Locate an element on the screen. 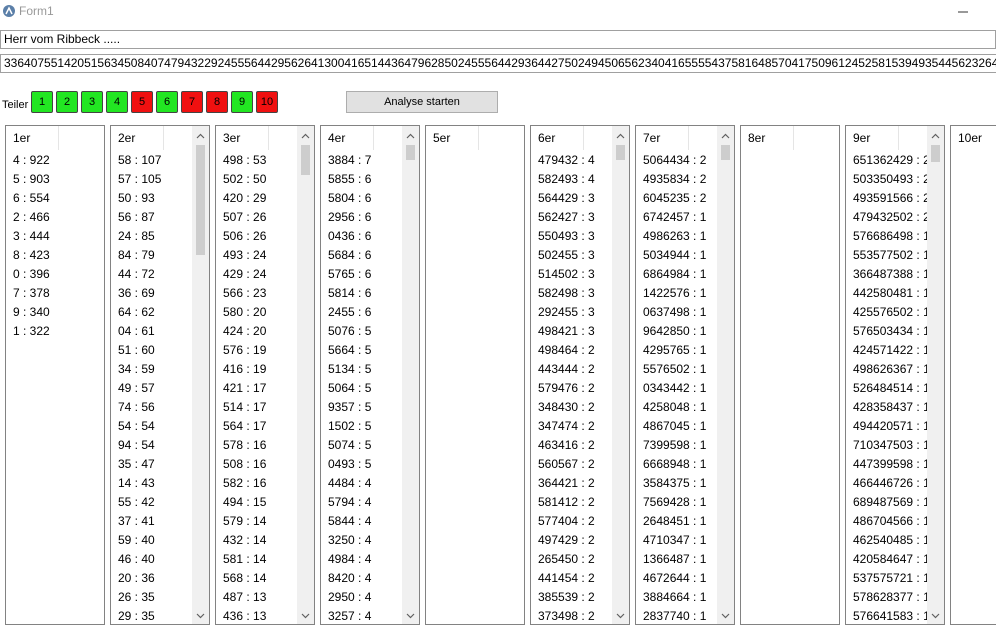  list-item: 74 : 56 is located at coordinates (136, 407).